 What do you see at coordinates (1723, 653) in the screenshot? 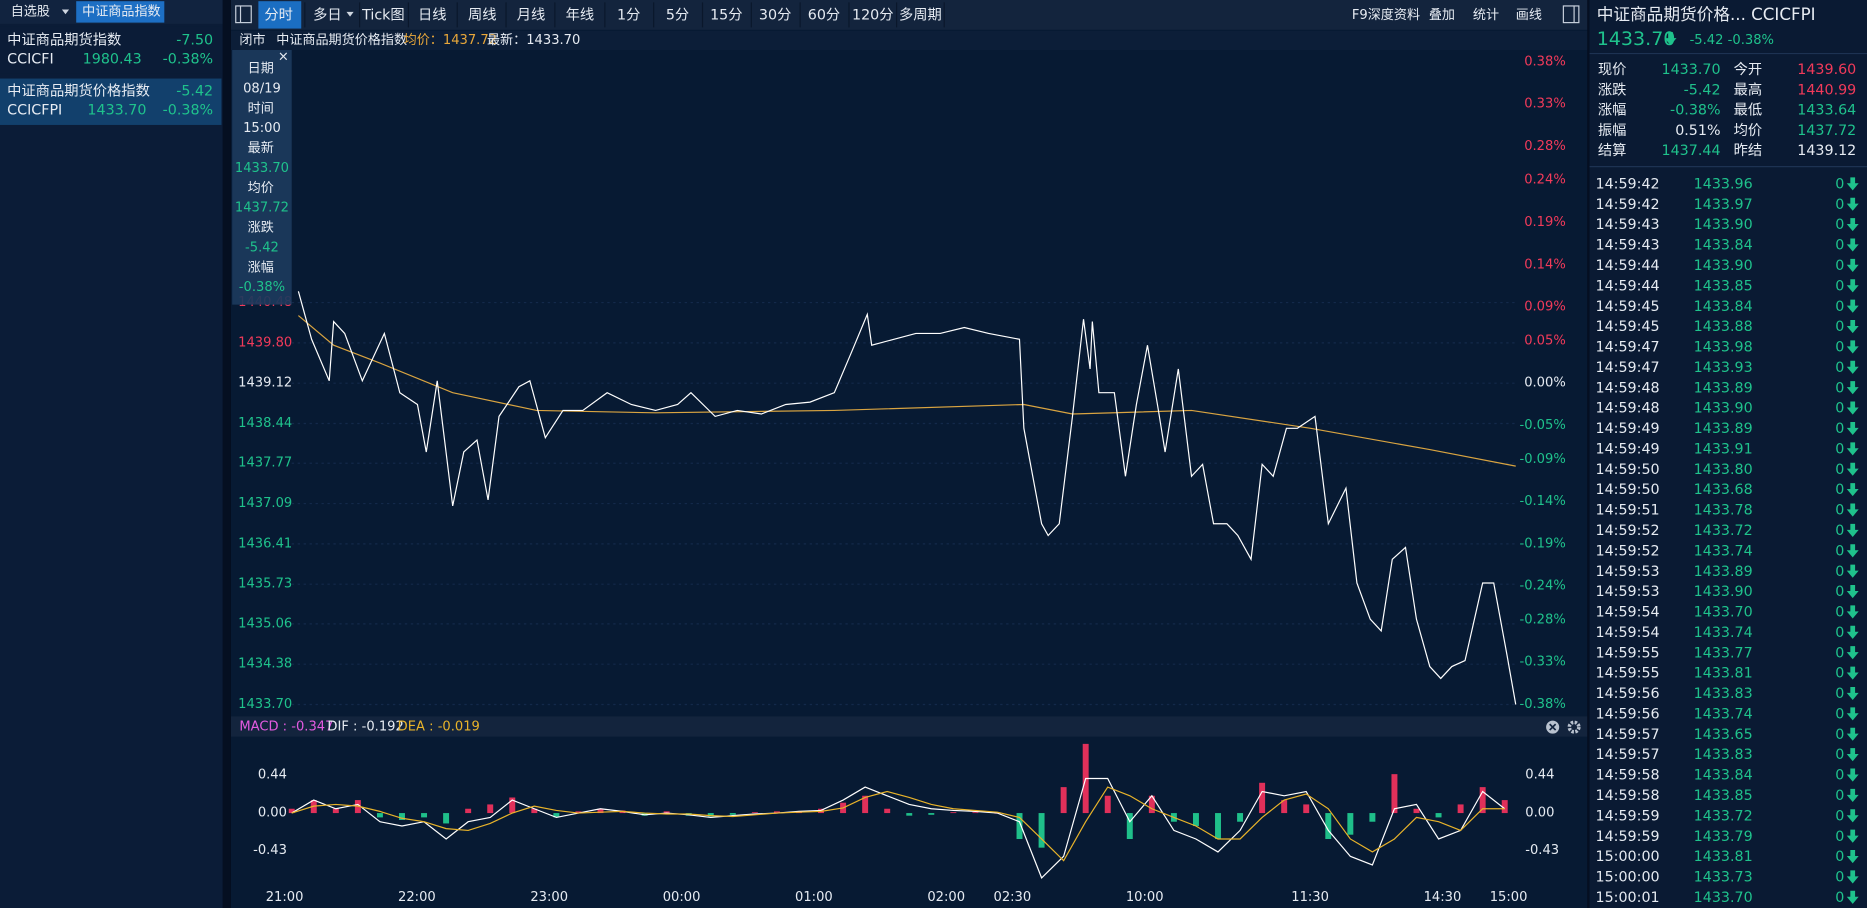
I see `tick-price: 1433.77` at bounding box center [1723, 653].